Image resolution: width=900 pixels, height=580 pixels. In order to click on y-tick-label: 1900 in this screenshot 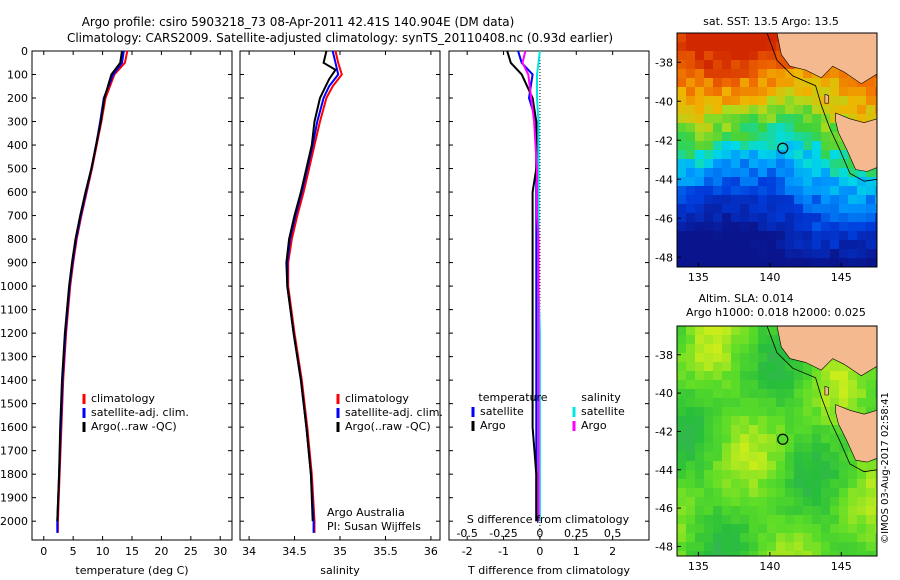, I will do `click(14, 498)`.